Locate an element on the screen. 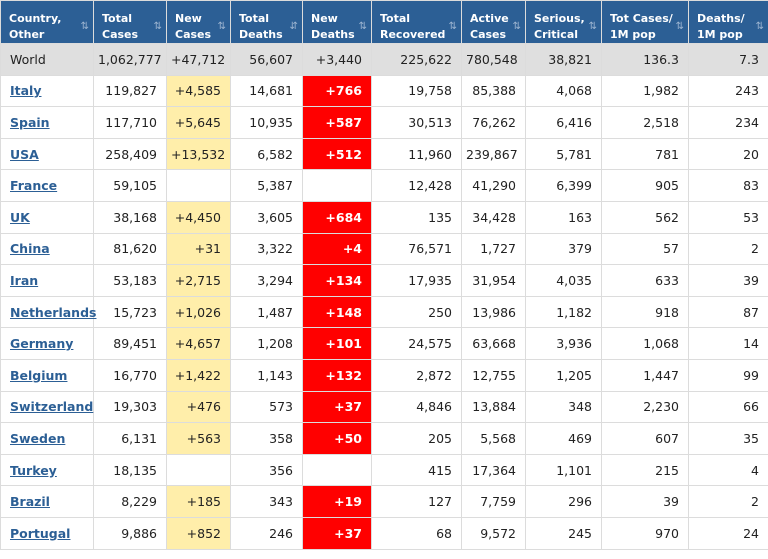 This screenshot has height=559, width=768. cell-active-cases: 31,954 is located at coordinates (493, 280).